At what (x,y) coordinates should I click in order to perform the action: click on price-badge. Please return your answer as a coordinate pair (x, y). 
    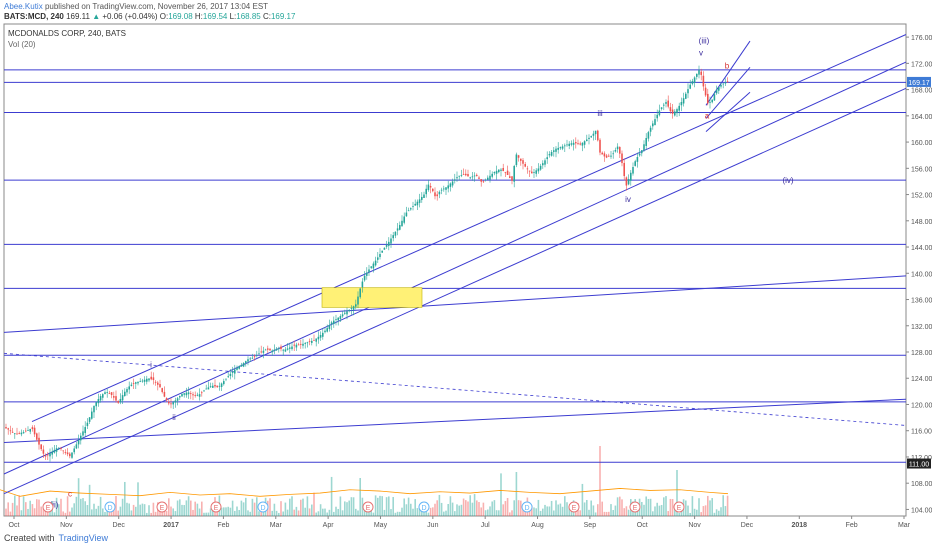
    Looking at the image, I should click on (919, 463).